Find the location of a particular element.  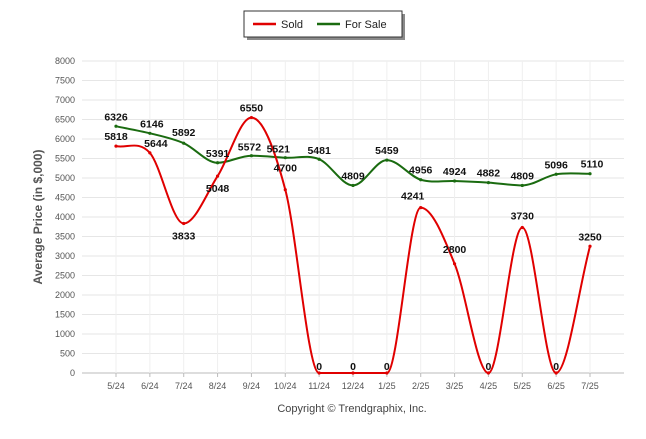

y-tick-label: 8000 is located at coordinates (65, 61).